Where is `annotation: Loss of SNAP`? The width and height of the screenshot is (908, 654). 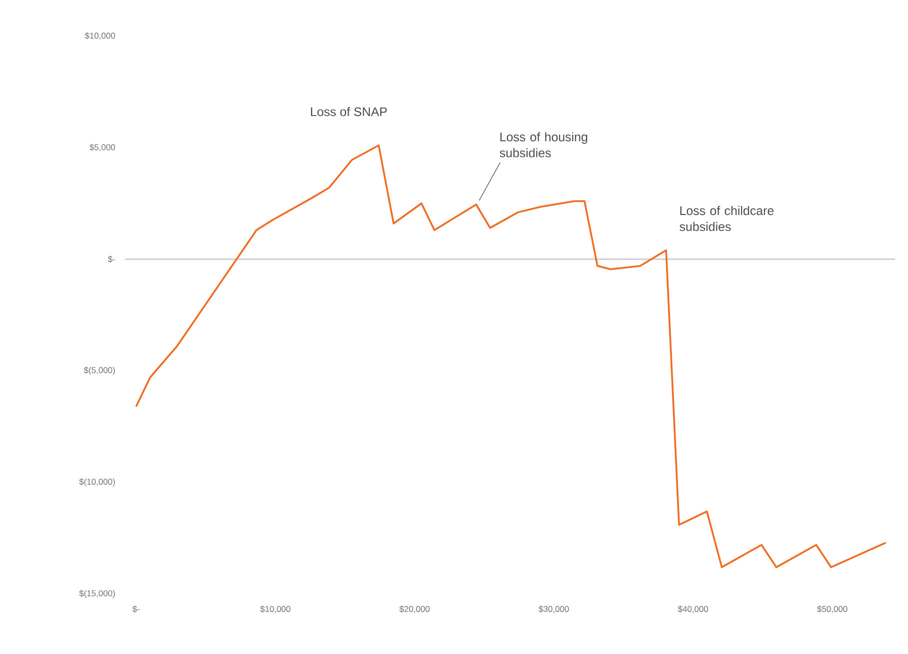 annotation: Loss of SNAP is located at coordinates (349, 111).